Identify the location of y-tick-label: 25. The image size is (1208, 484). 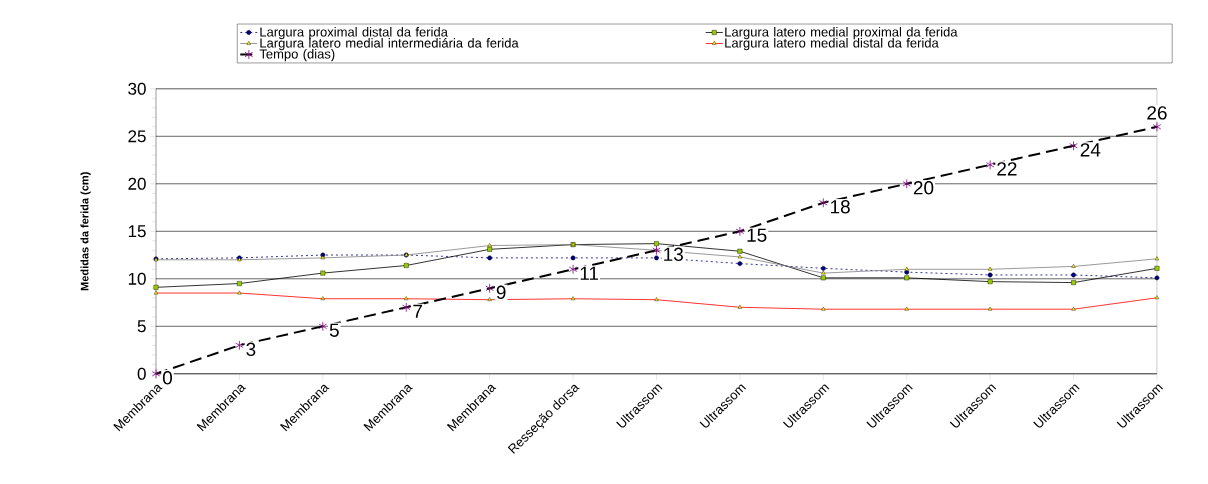
(137, 136).